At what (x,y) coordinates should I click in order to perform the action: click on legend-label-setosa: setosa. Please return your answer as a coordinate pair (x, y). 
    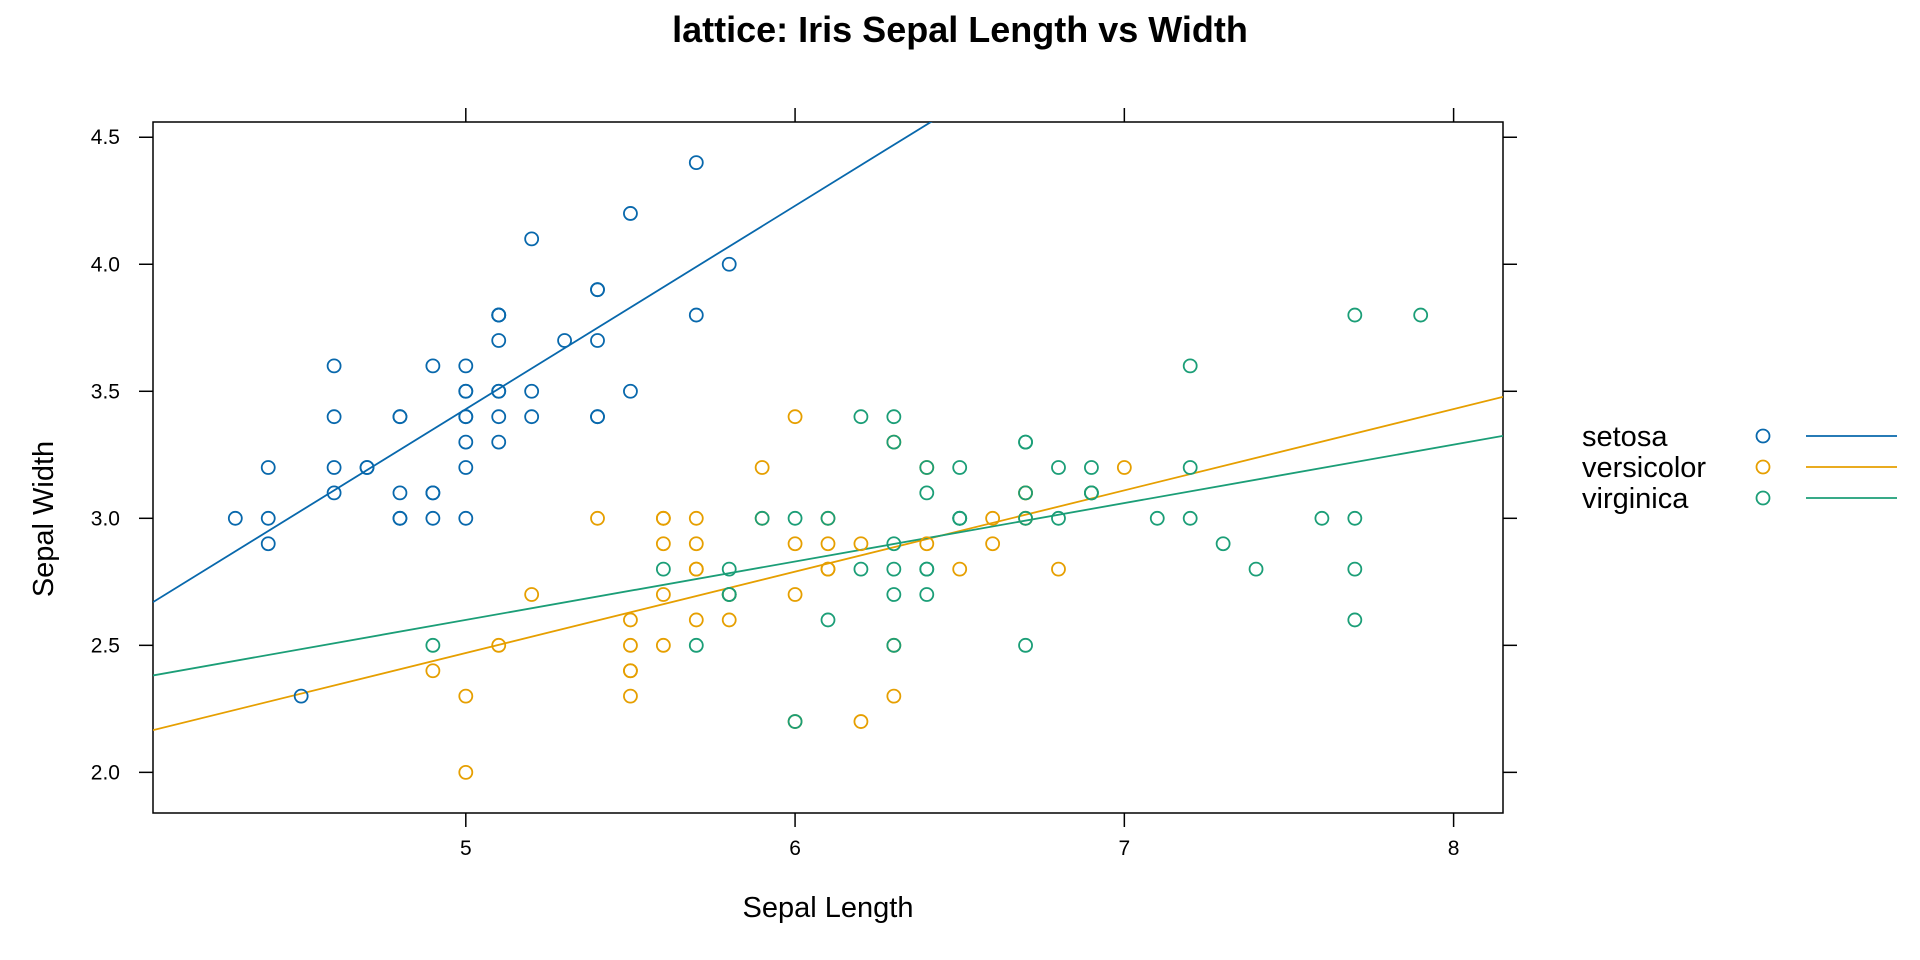
    Looking at the image, I should click on (1625, 437).